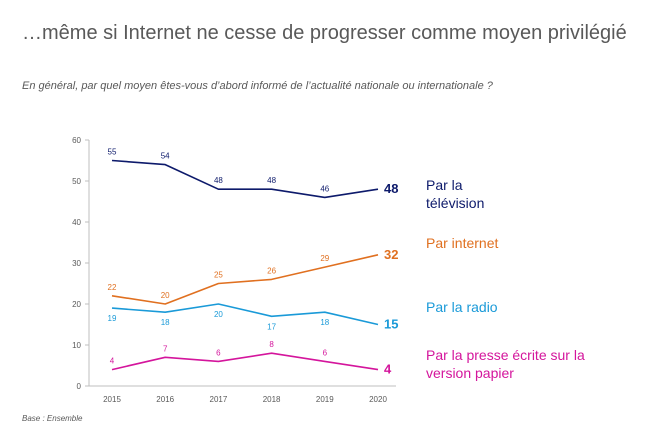  Describe the element at coordinates (271, 326) in the screenshot. I see `data-label-radio: 17` at that location.